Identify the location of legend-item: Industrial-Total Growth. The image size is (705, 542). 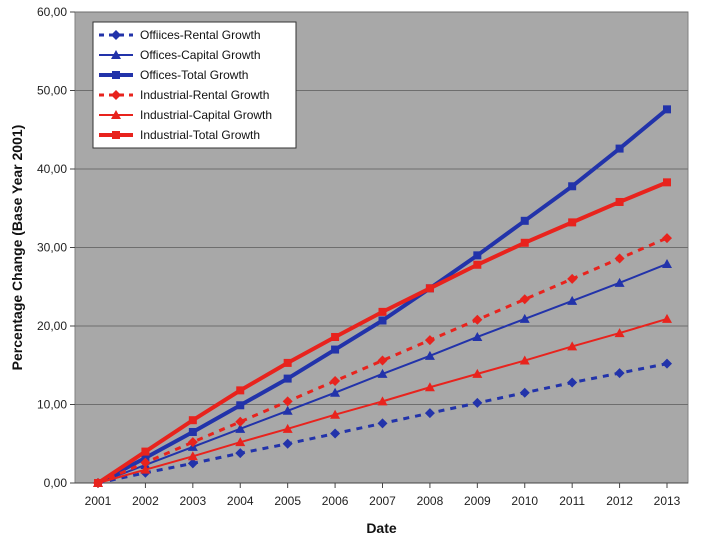
(179, 135).